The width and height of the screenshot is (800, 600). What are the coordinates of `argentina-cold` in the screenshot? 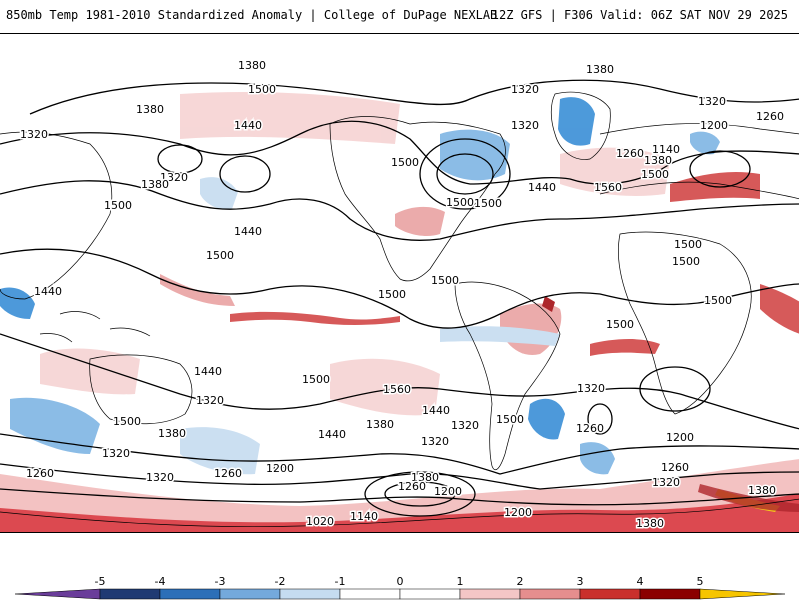 It's located at (546, 419).